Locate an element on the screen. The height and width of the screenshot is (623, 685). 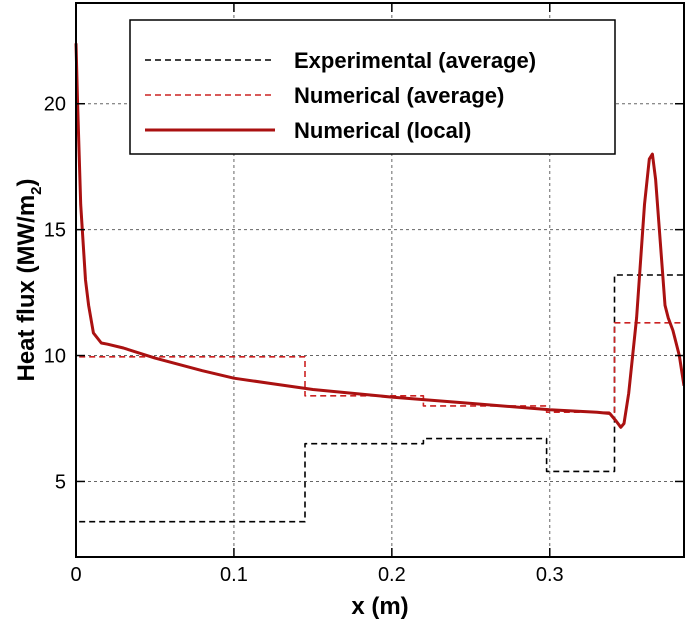
x-tick-label: 0 is located at coordinates (75, 575).